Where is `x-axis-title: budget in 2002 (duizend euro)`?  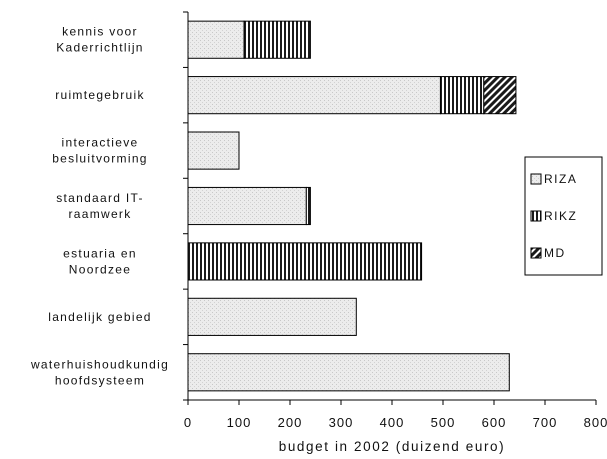
x-axis-title: budget in 2002 (duizend euro) is located at coordinates (392, 446).